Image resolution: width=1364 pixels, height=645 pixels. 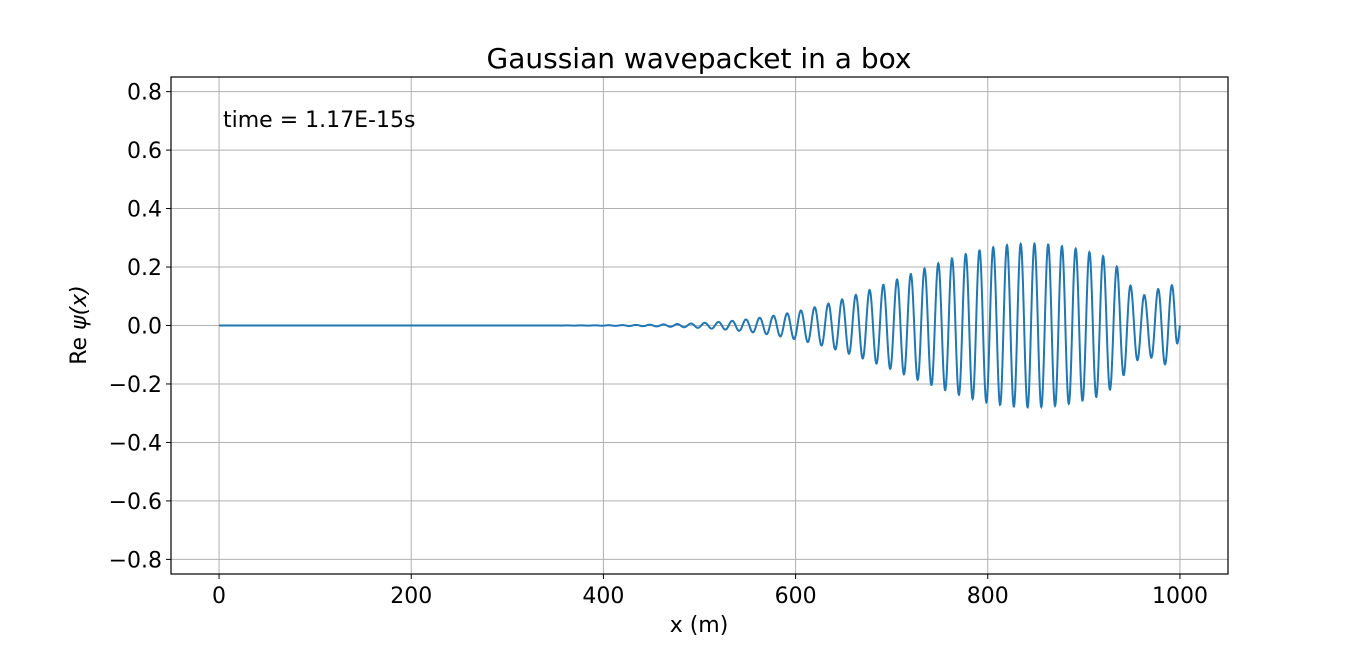 I want to click on x-tick-label: 400, so click(x=603, y=596).